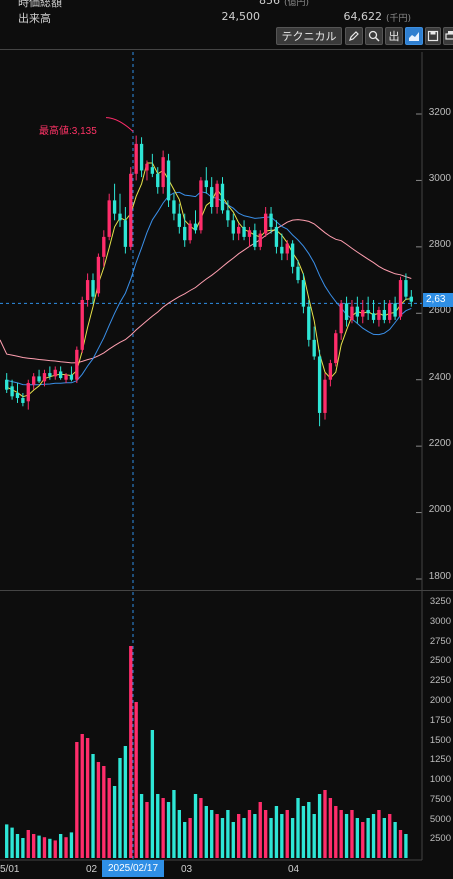 This screenshot has width=453, height=879. I want to click on x-axis-label: 03, so click(187, 869).